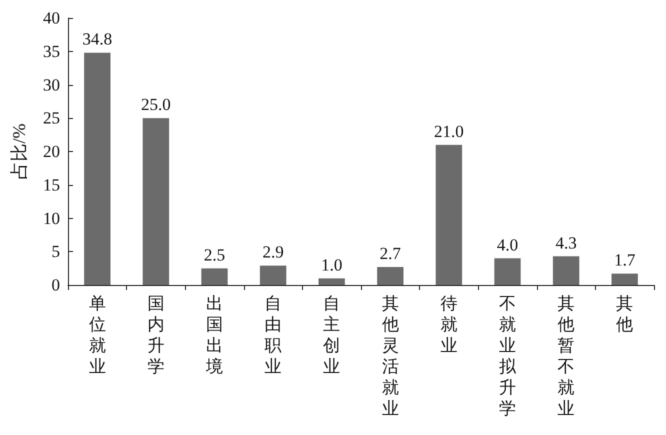  Describe the element at coordinates (331, 264) in the screenshot. I see `data-label: 1.0` at that location.